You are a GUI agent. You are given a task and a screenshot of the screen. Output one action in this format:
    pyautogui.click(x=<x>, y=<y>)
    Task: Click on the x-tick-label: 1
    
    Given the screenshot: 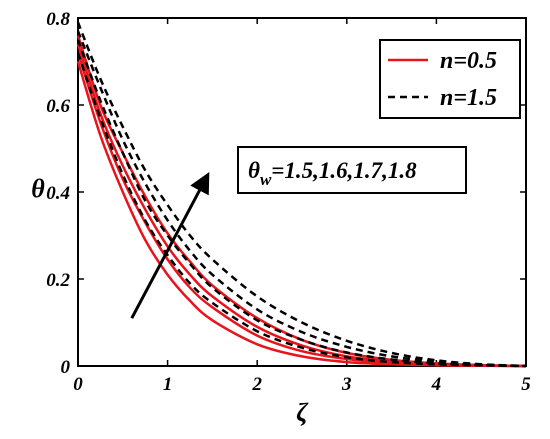 What is the action you would take?
    pyautogui.click(x=168, y=384)
    